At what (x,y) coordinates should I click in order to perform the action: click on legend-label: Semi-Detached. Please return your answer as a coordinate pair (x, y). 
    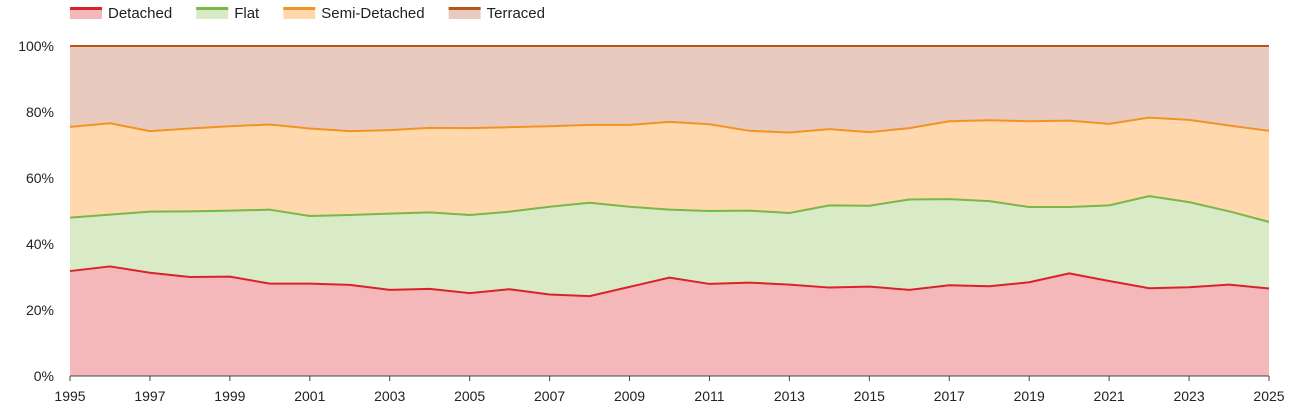
    Looking at the image, I should click on (372, 13).